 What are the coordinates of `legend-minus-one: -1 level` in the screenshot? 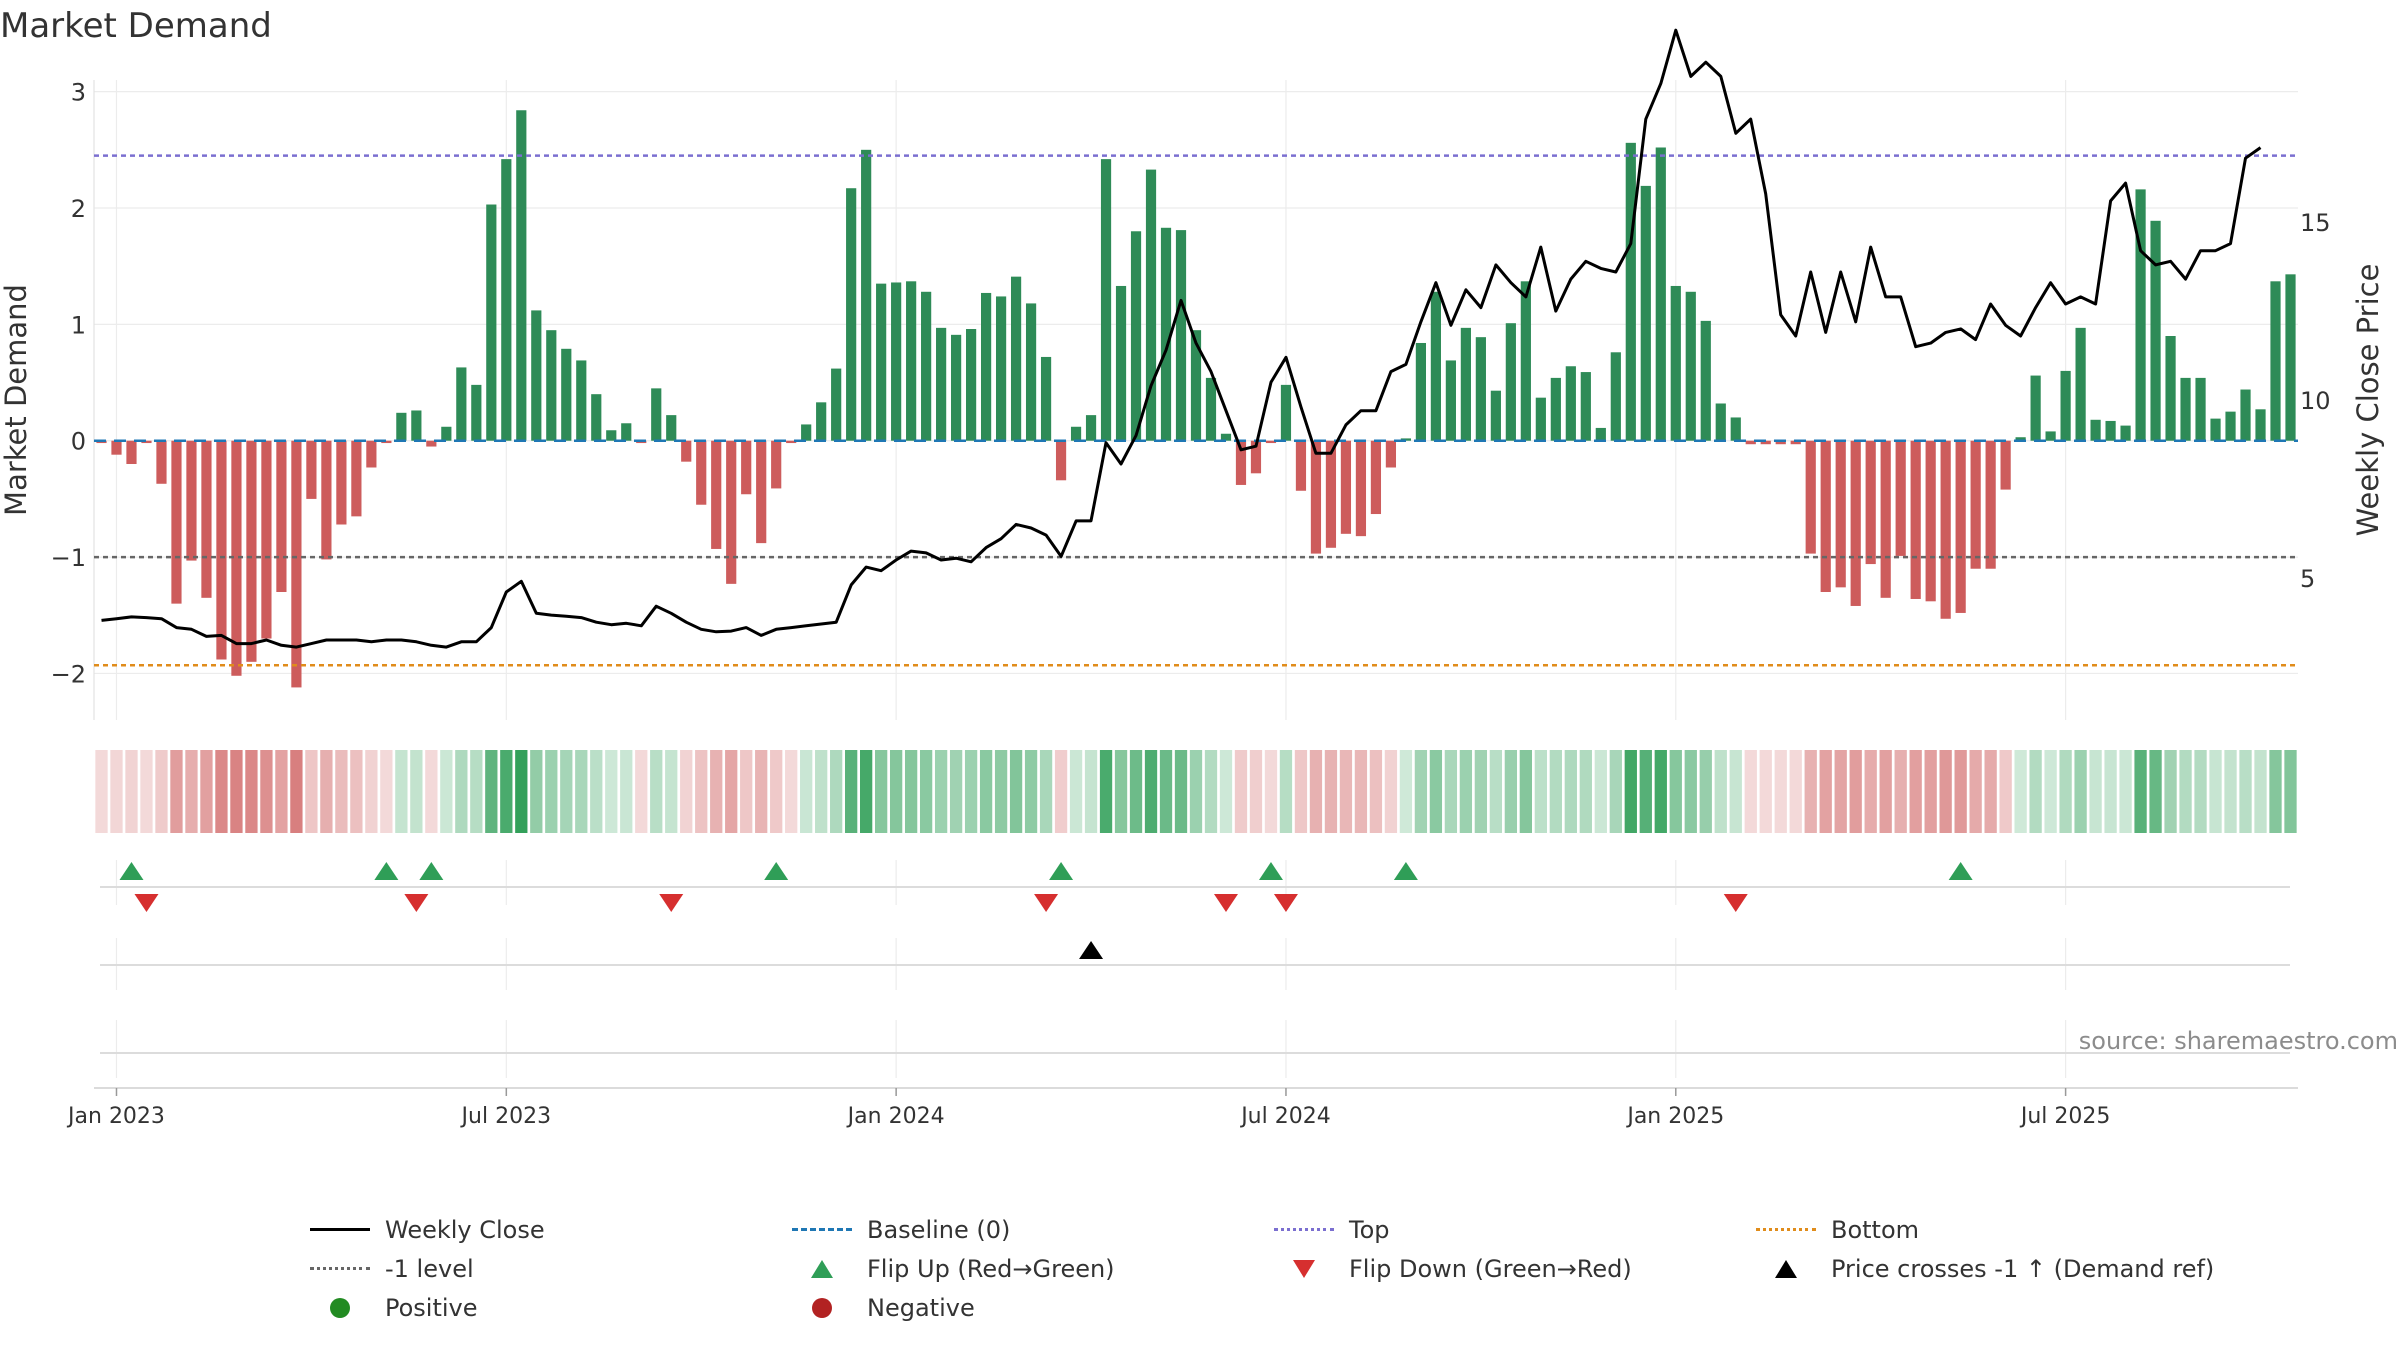 It's located at (546, 1269).